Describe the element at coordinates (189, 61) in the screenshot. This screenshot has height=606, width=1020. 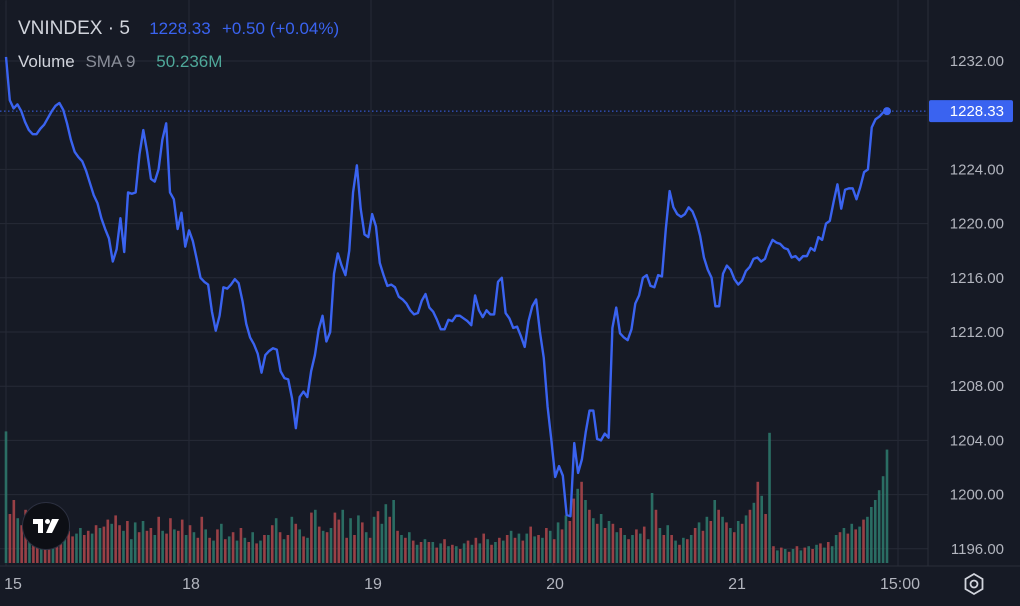
I see `volume-value: 50.236M` at that location.